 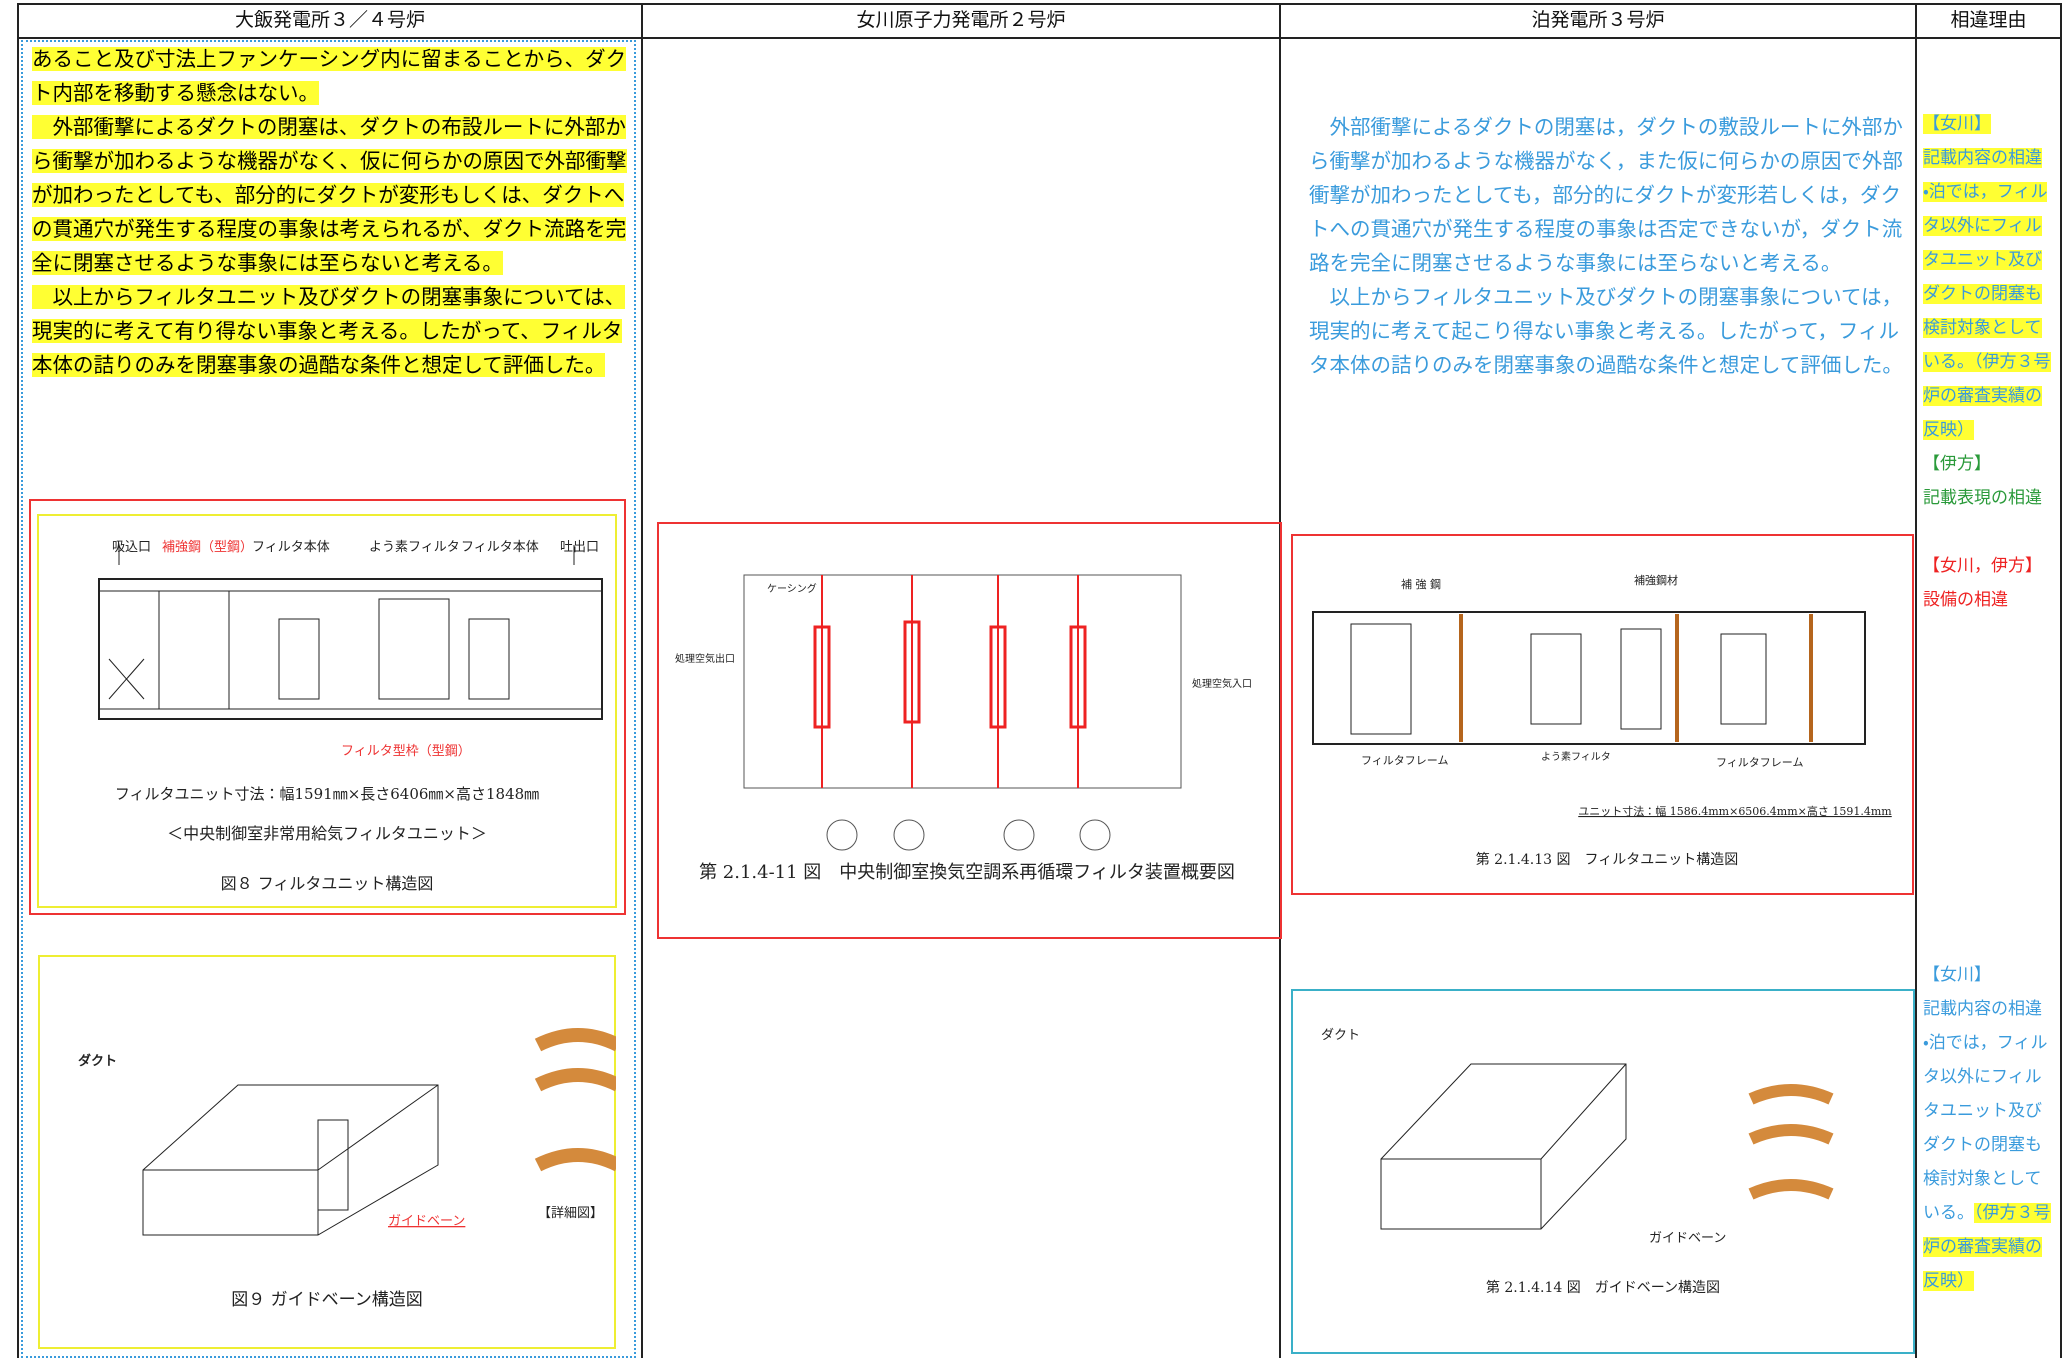 What do you see at coordinates (1735, 811) in the screenshot?
I see `figure-dimension: ユニット寸法：幅 1586.4mm×6506.4mm×高さ 1591.4mm` at bounding box center [1735, 811].